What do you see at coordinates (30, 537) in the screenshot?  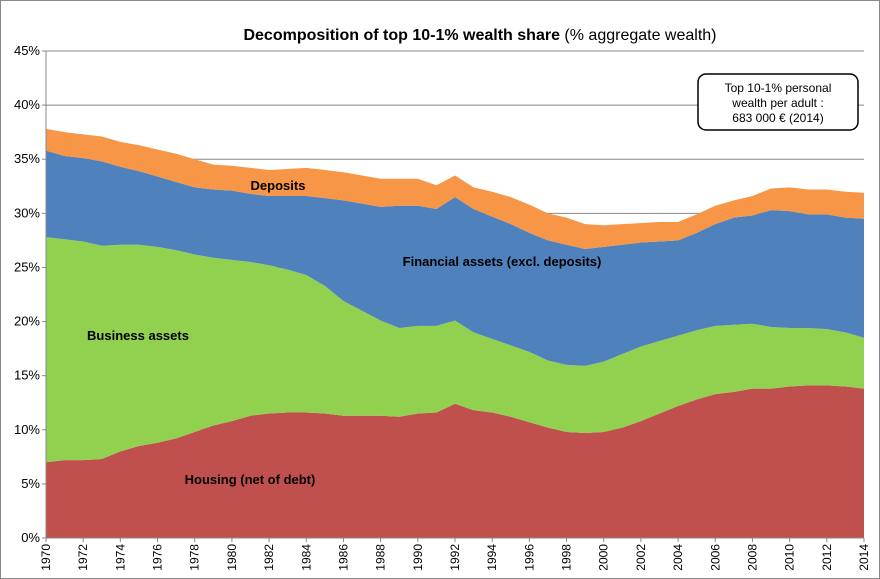 I see `y-tick-label: 0%` at bounding box center [30, 537].